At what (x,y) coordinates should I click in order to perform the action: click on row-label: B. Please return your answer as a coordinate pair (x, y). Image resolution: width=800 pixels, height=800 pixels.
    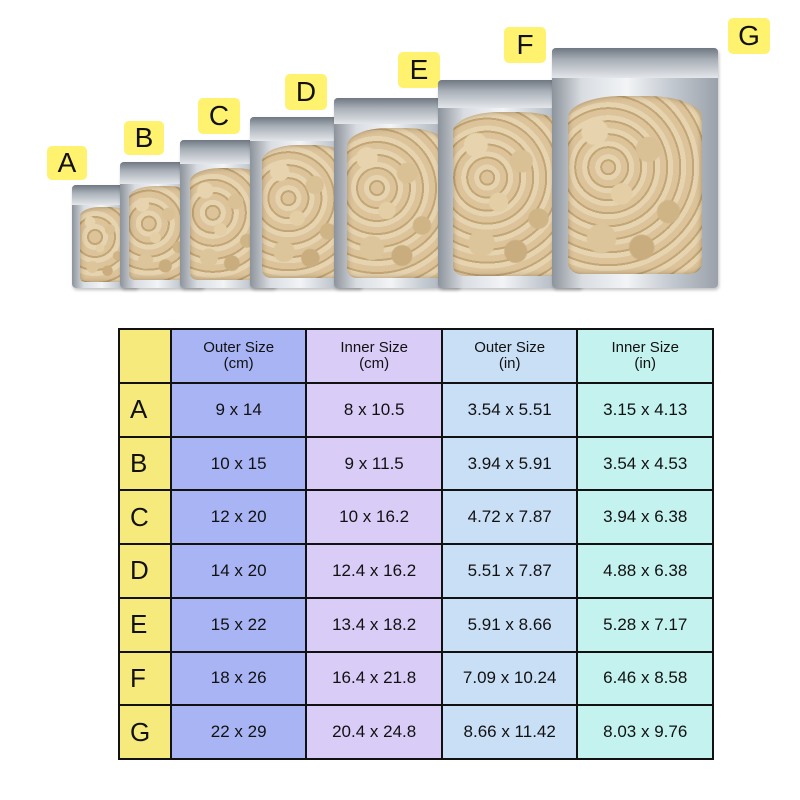
    Looking at the image, I should click on (145, 463).